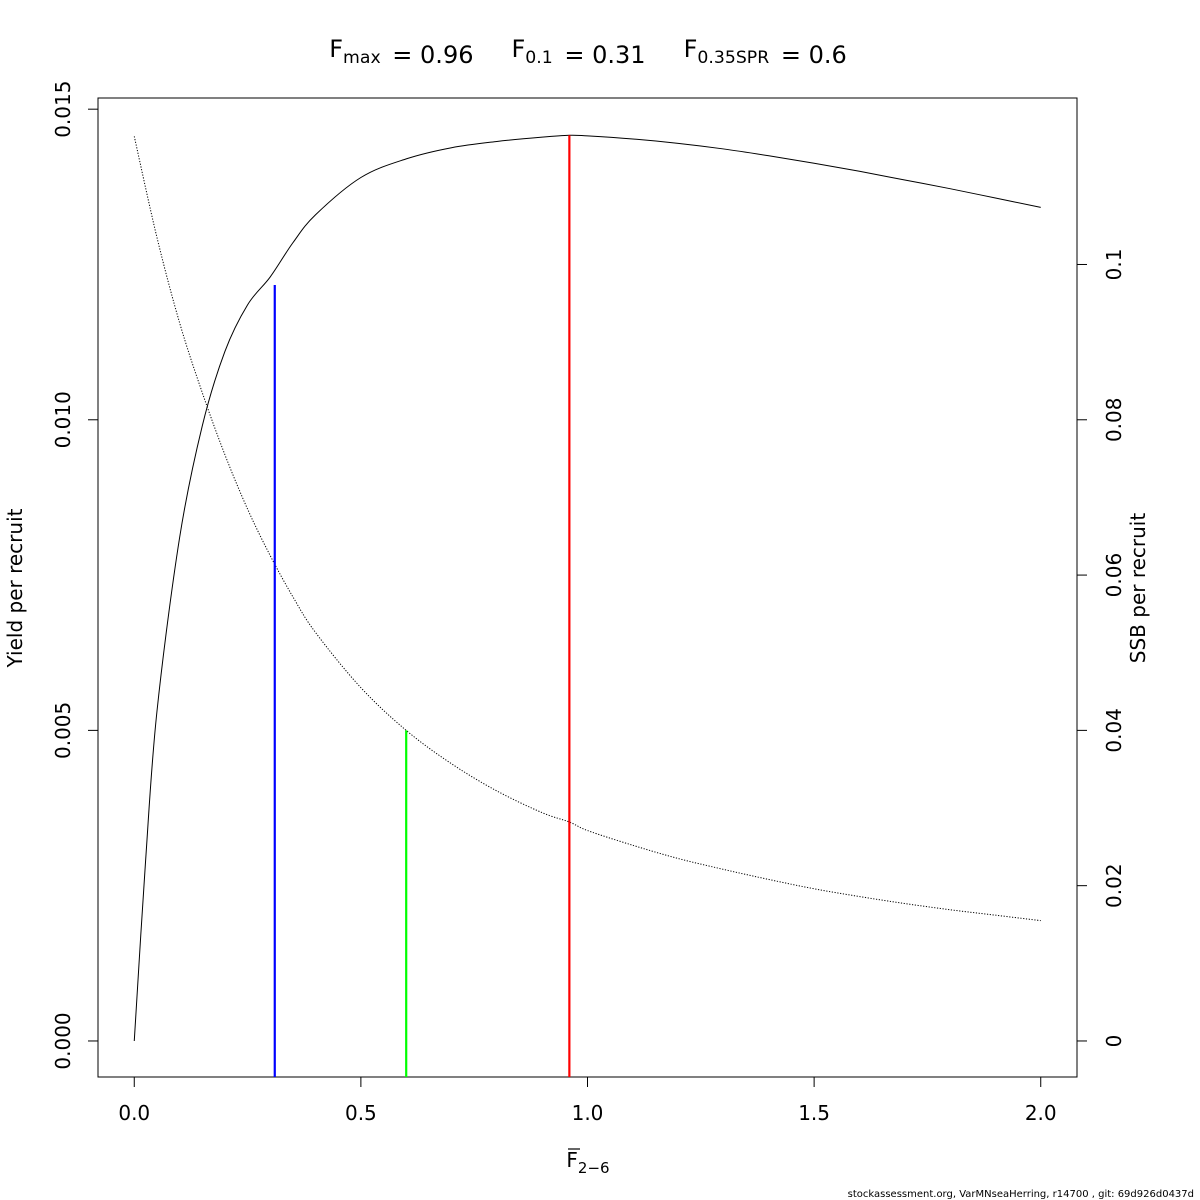 The height and width of the screenshot is (1200, 1200). I want to click on title-part-0-subscript: max, so click(362, 58).